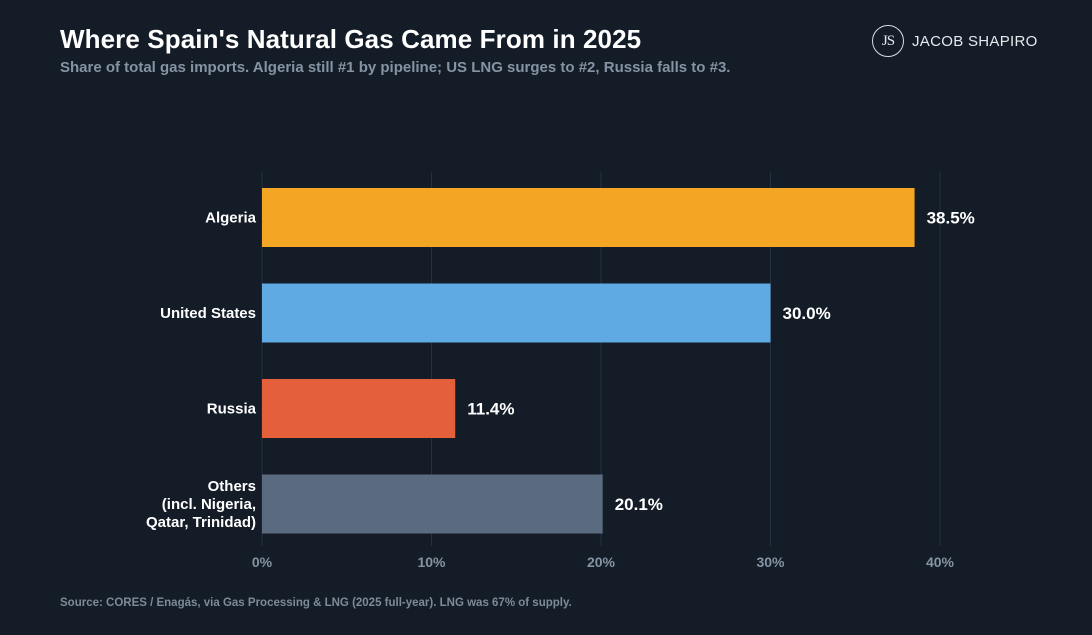 The image size is (1092, 635). Describe the element at coordinates (975, 41) in the screenshot. I see `brand-name: JACOB SHAPIRO` at that location.